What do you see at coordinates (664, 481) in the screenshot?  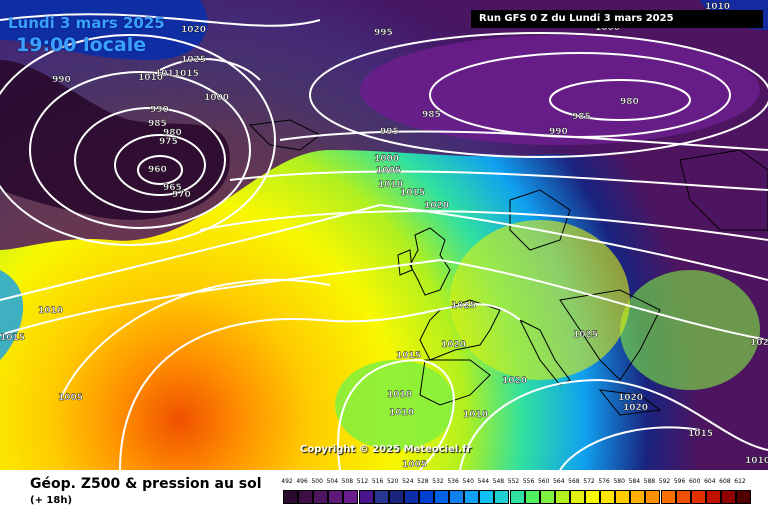 I see `scale-tick-label: 592` at bounding box center [664, 481].